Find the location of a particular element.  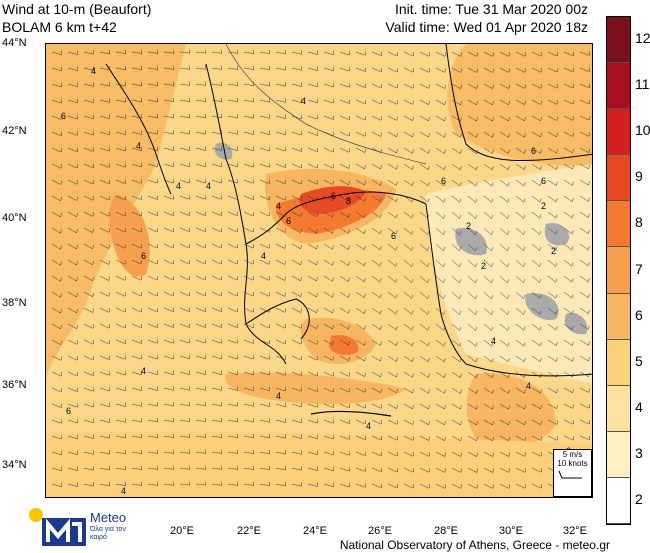

lat-label-44: 44°N is located at coordinates (14, 43).